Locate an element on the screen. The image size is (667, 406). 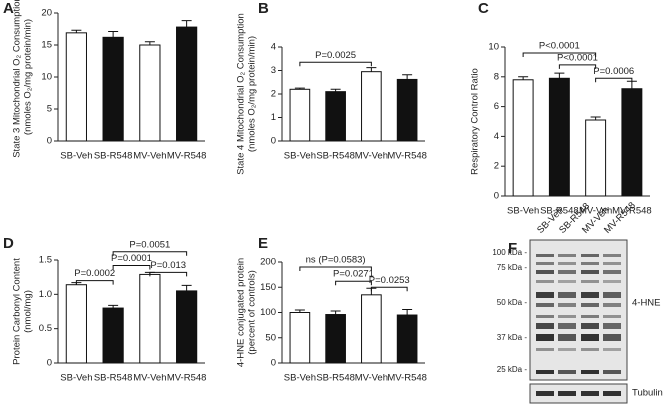
panel-letter: C is located at coordinates (483, 8).